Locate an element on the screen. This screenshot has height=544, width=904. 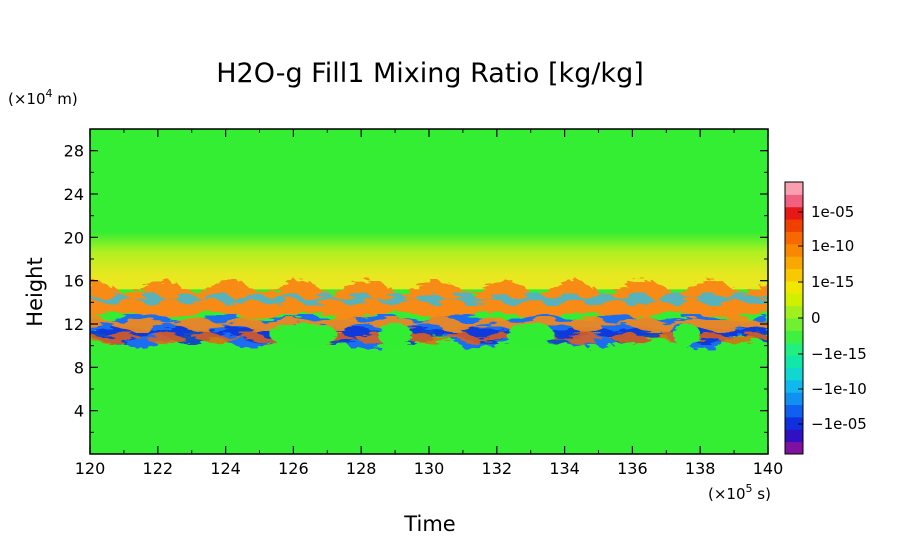
colorbar-label-2: 1e-15 is located at coordinates (832, 282).